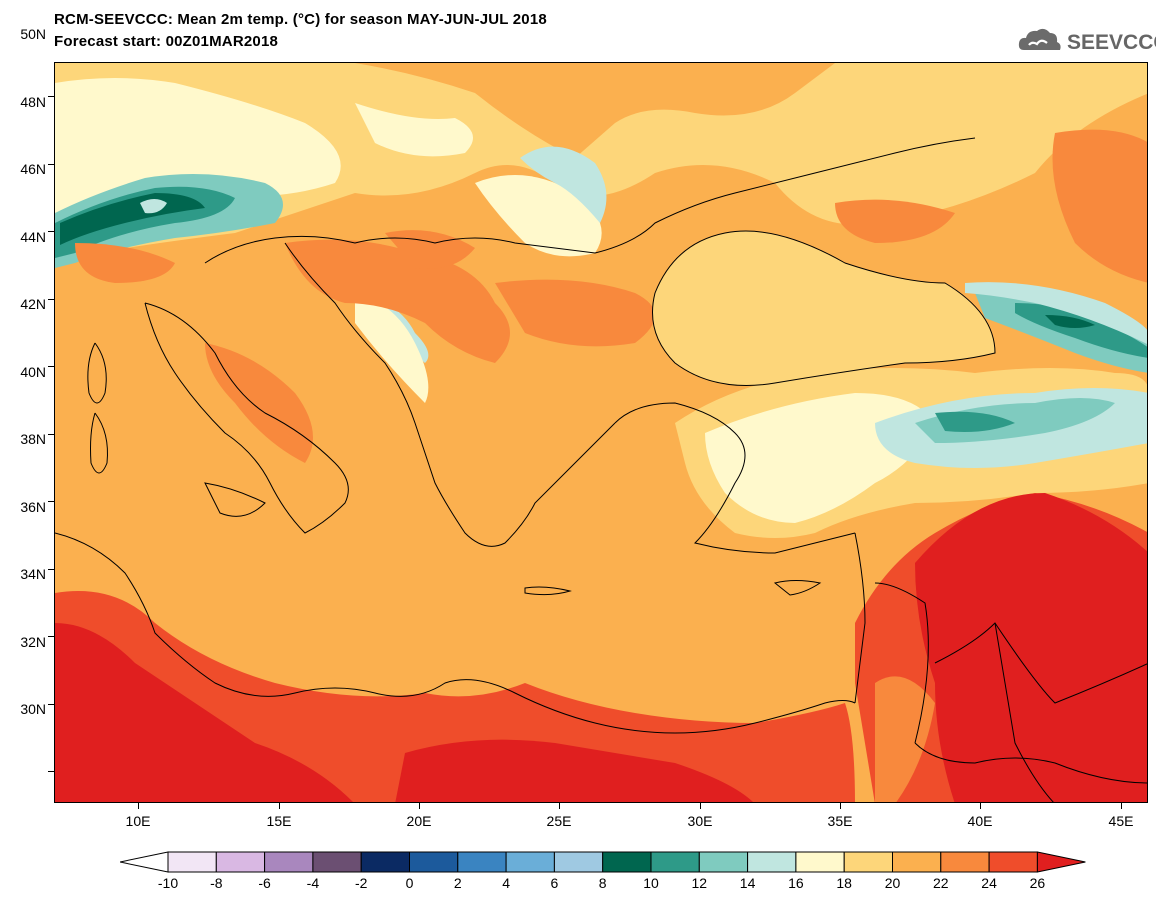 The image size is (1165, 907). What do you see at coordinates (1111, 42) in the screenshot?
I see `logo-text: SEEVCCC` at bounding box center [1111, 42].